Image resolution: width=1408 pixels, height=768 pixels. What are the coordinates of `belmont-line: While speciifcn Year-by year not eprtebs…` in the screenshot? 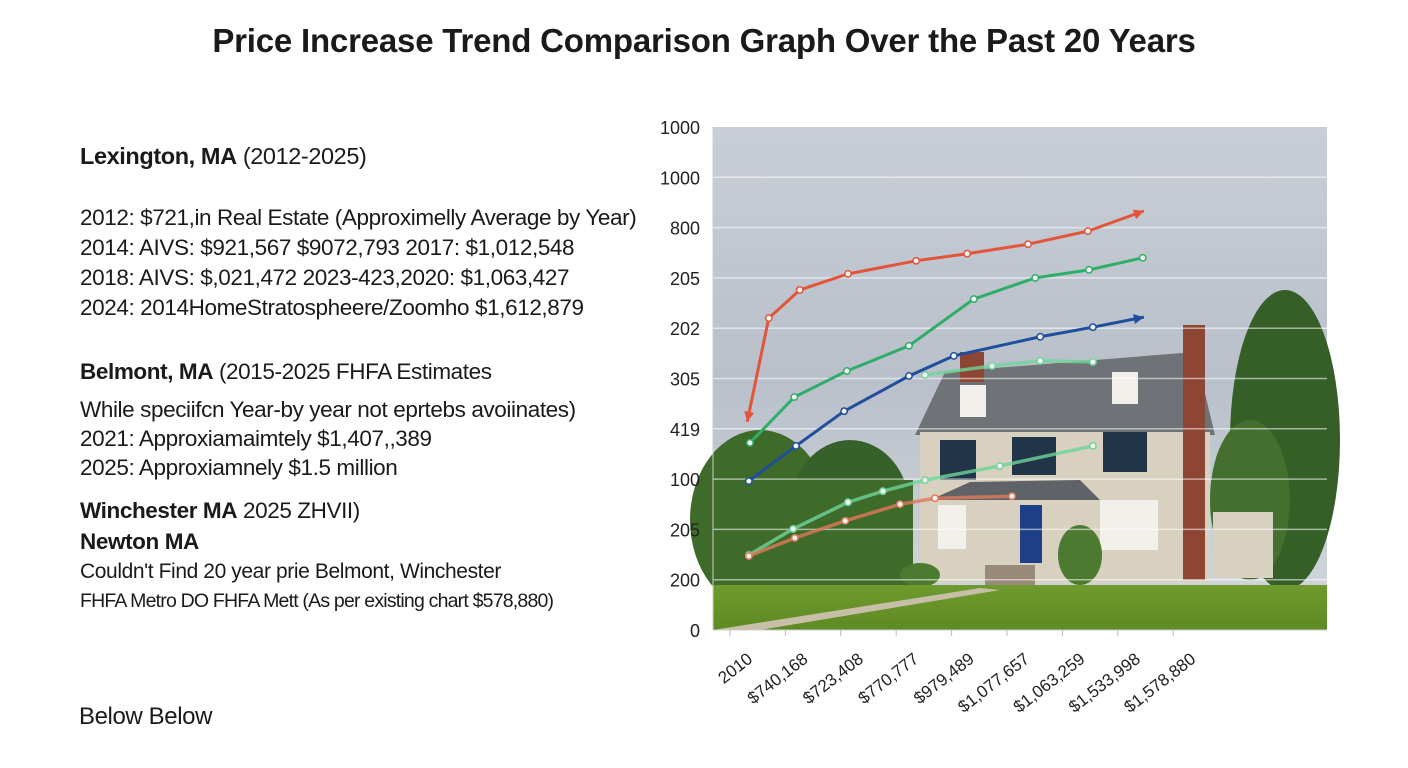 It's located at (328, 409).